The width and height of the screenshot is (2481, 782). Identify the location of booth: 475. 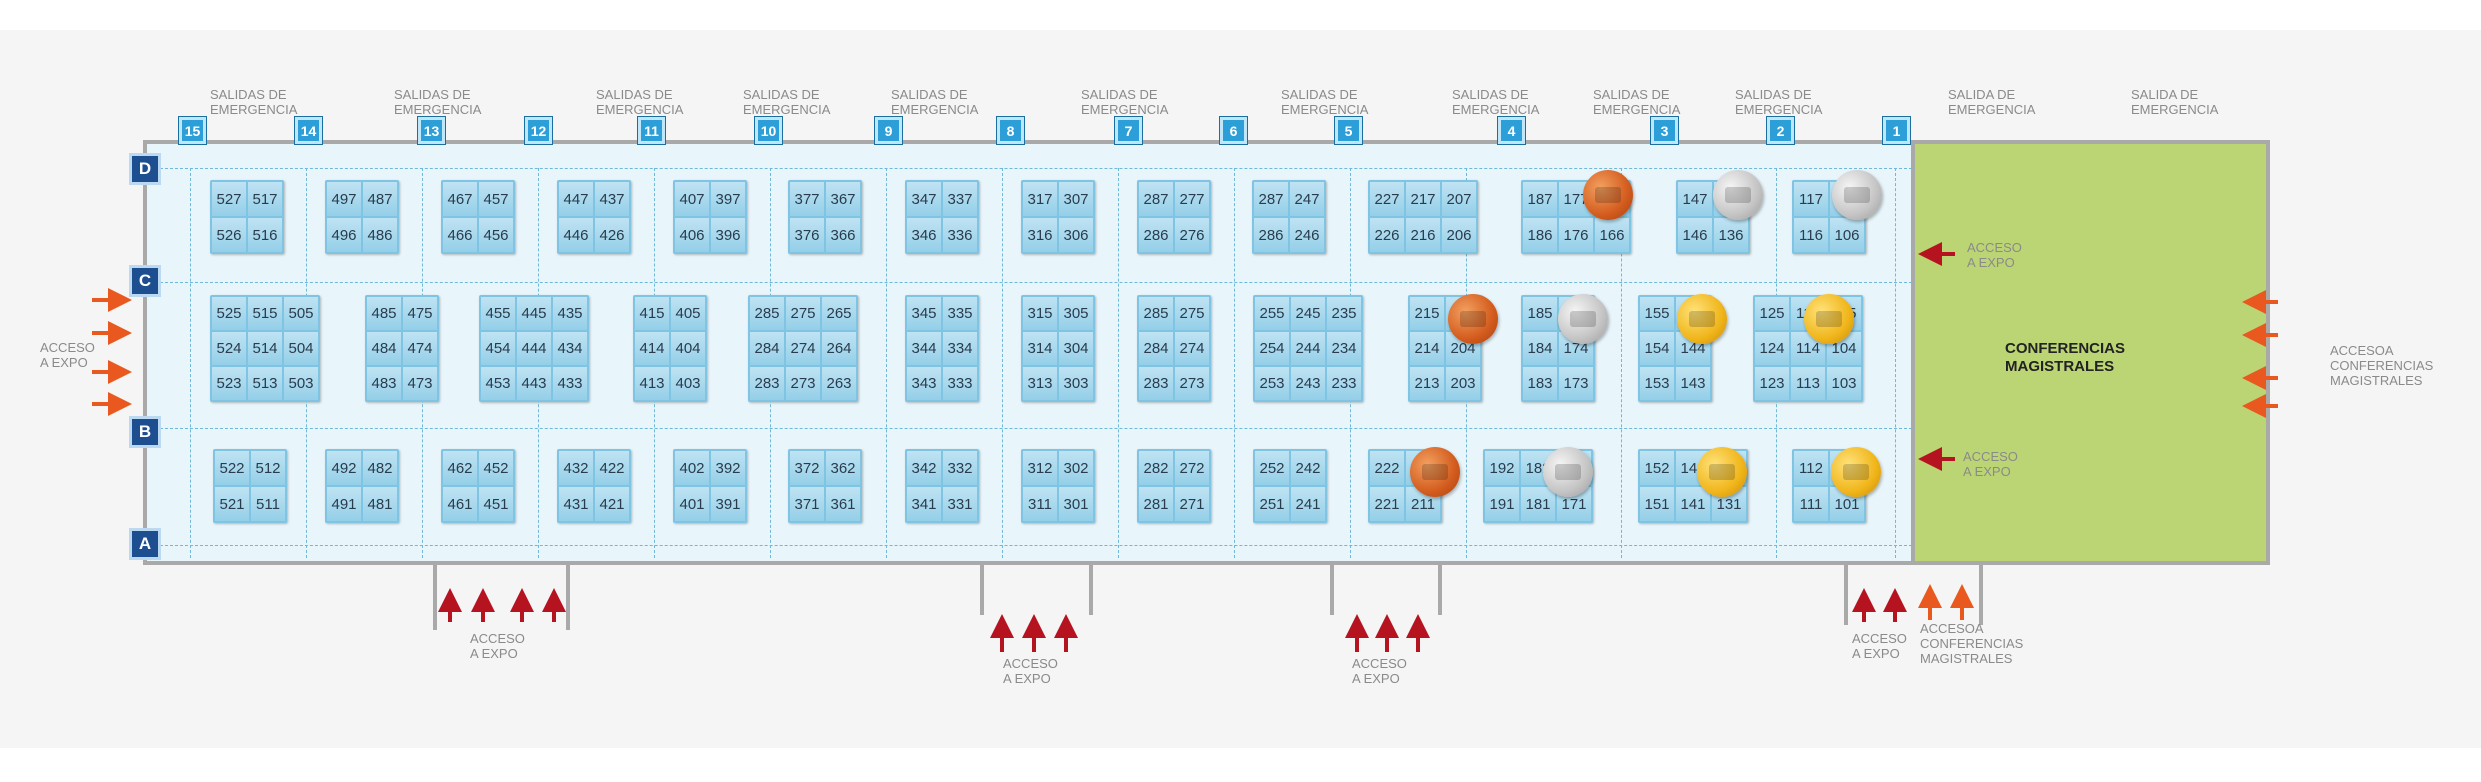
(420, 313).